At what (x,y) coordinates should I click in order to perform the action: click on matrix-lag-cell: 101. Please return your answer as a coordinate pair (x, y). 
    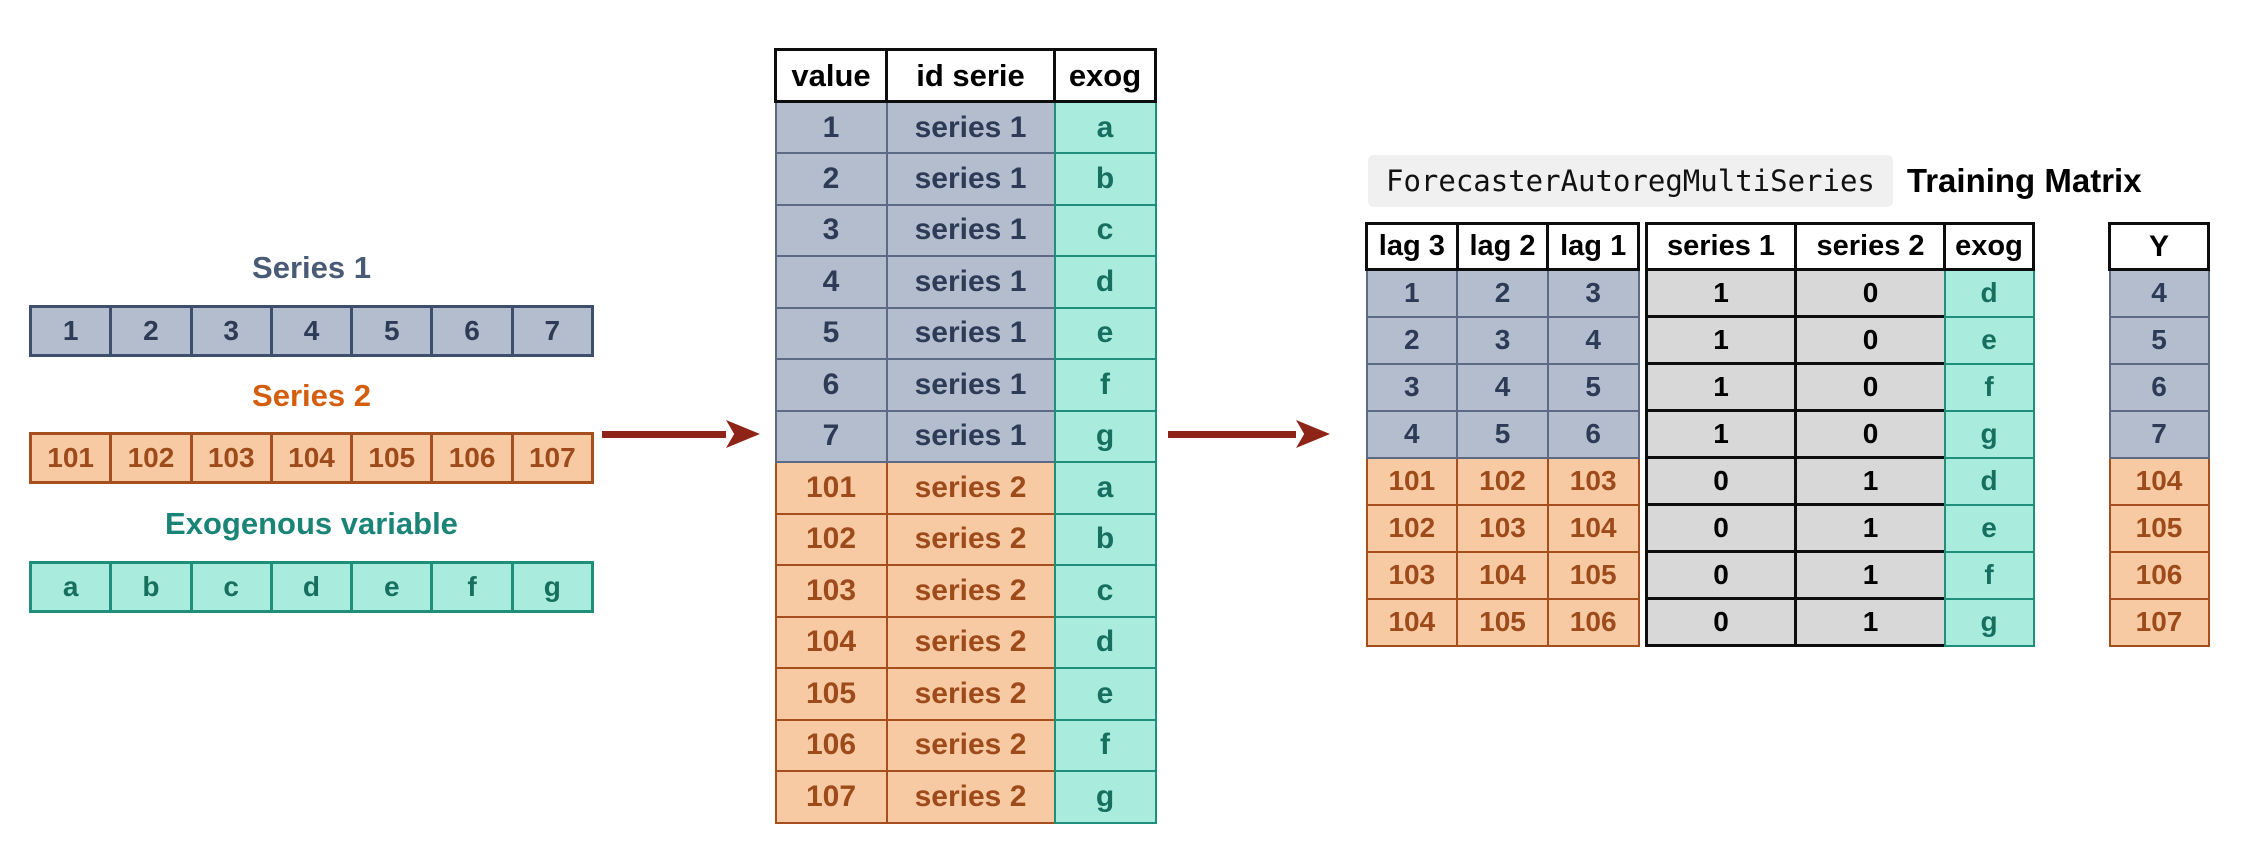
    Looking at the image, I should click on (1412, 481).